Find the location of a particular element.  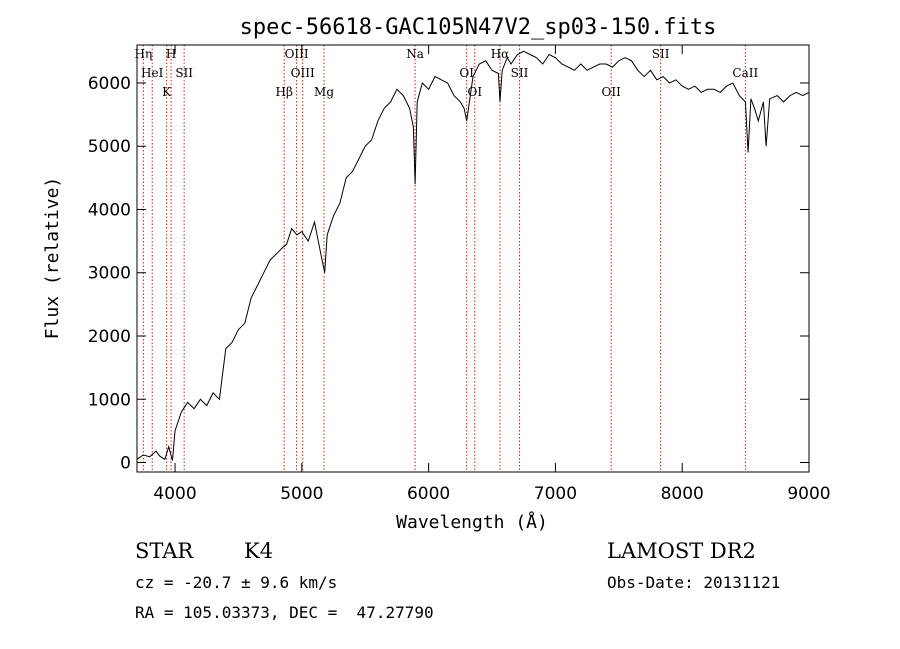

line-marker-label: Mg is located at coordinates (324, 92).